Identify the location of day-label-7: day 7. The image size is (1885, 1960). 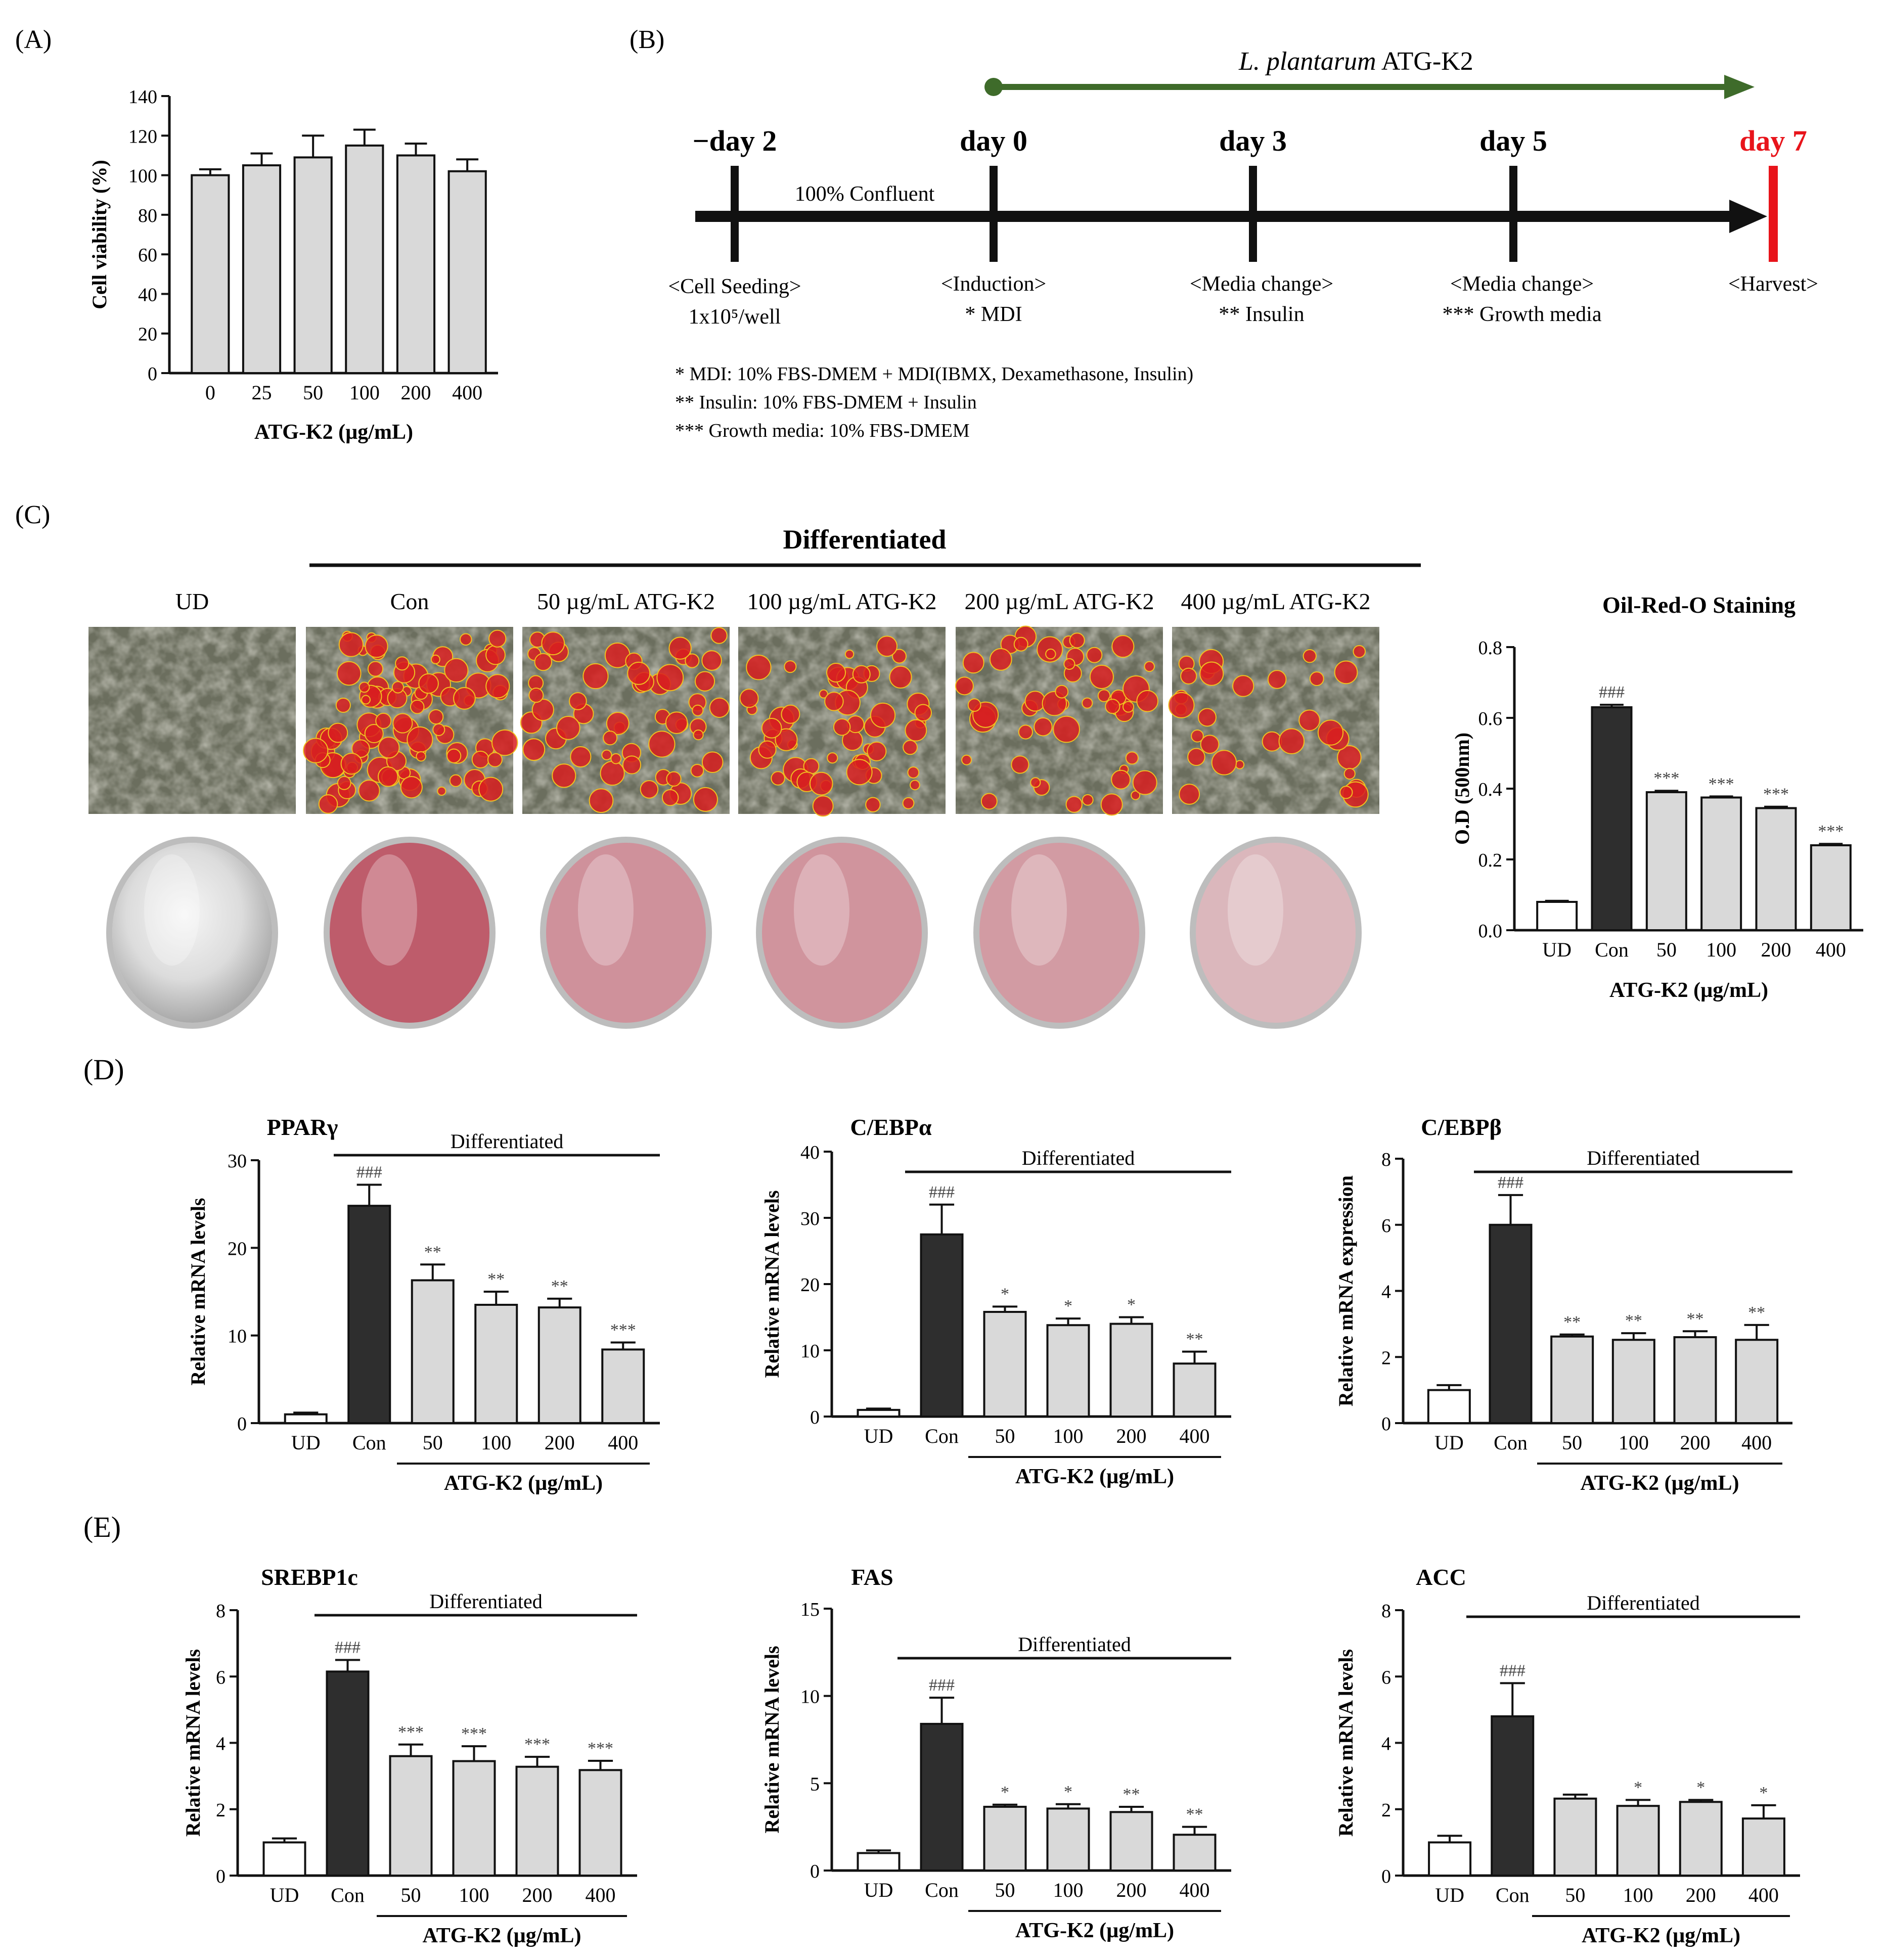
(1773, 141).